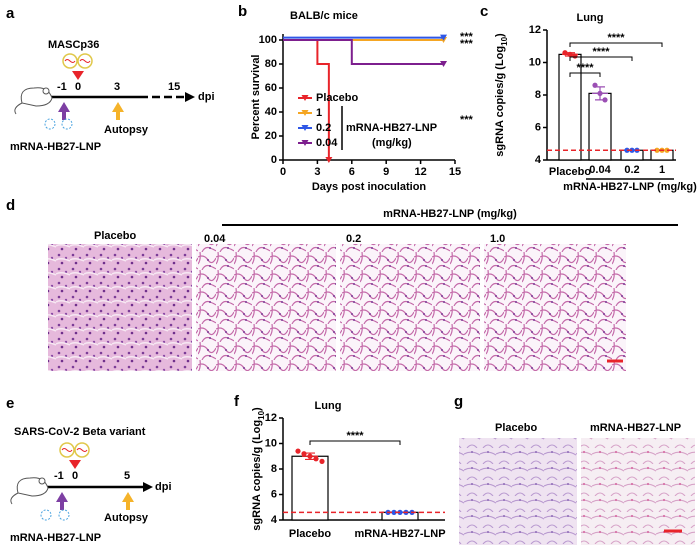  Describe the element at coordinates (635, 428) in the screenshot. I see `image-label: mRNA-HB27-LNP` at that location.